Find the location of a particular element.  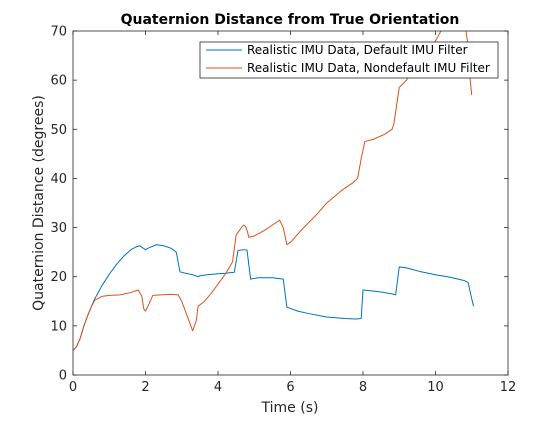

x-tick-label: 12 is located at coordinates (508, 387).